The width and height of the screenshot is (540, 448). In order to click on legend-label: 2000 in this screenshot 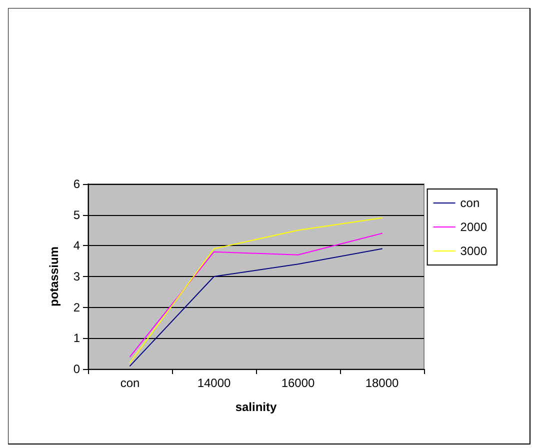, I will do `click(474, 227)`.